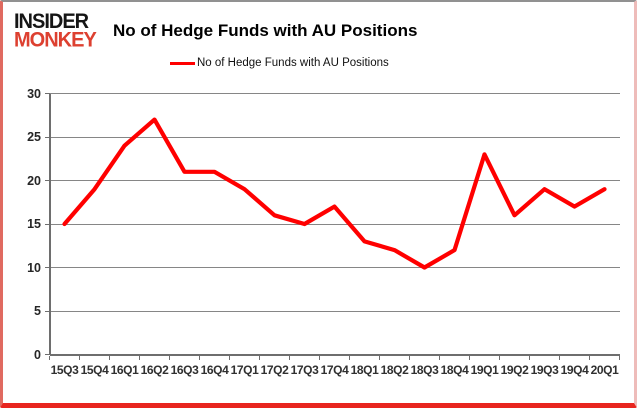 This screenshot has height=408, width=637. Describe the element at coordinates (364, 370) in the screenshot. I see `x-tick-label: 18Q1` at that location.